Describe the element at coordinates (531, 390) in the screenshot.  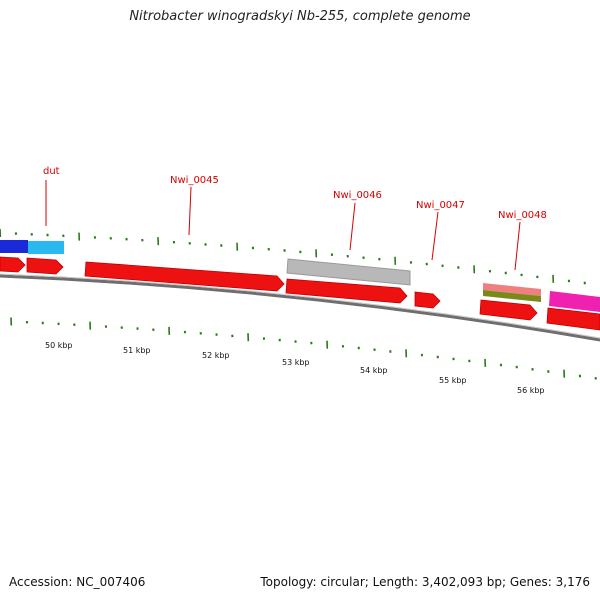
I see `scale-label-56kbp: 56 kbp` at that location.